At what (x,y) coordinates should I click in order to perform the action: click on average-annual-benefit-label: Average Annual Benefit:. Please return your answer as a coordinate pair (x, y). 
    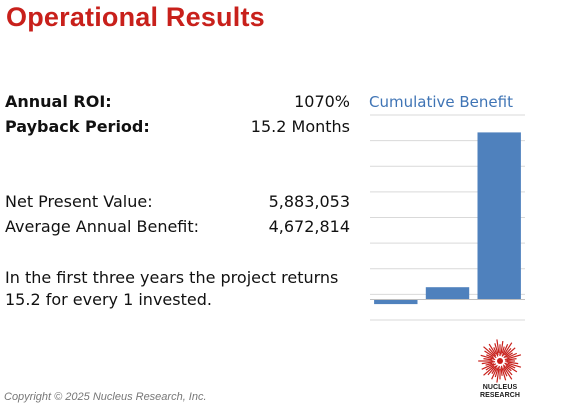
    Looking at the image, I should click on (102, 226).